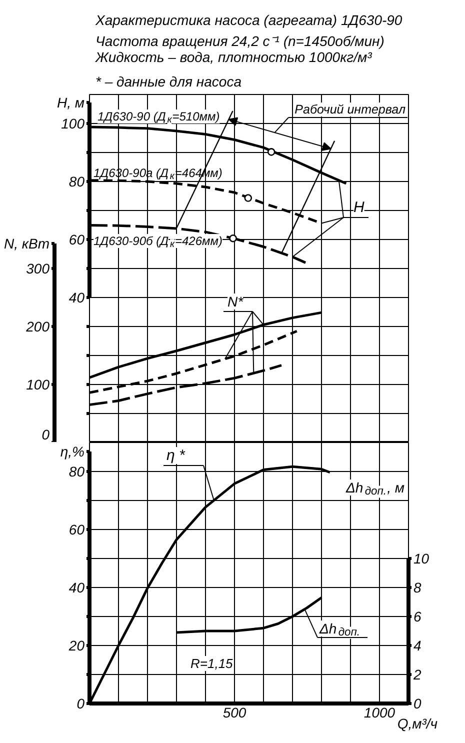  Describe the element at coordinates (37, 326) in the screenshot. I see `y2-tick-label: 200` at that location.